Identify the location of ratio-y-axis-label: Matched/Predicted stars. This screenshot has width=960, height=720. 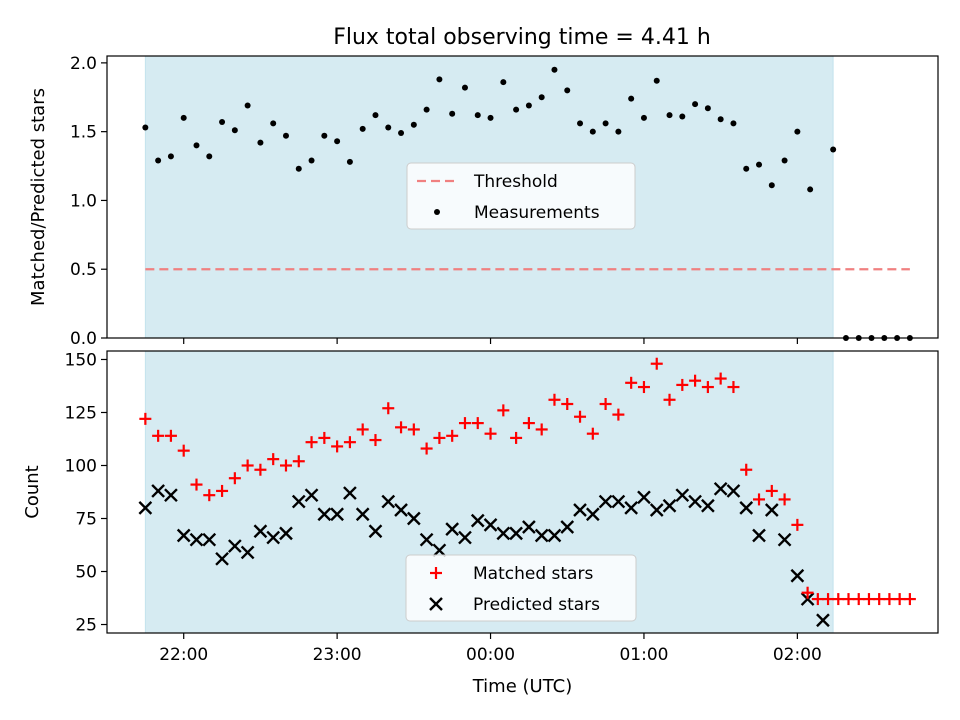
(38, 197).